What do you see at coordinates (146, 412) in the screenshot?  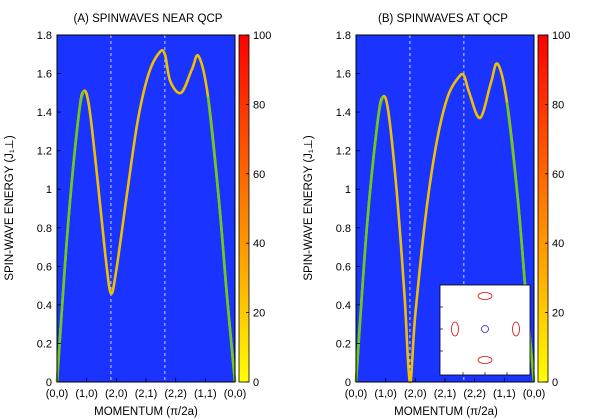 I see `panel-a-x-axis-label: MOMENTUM (π/2a)` at bounding box center [146, 412].